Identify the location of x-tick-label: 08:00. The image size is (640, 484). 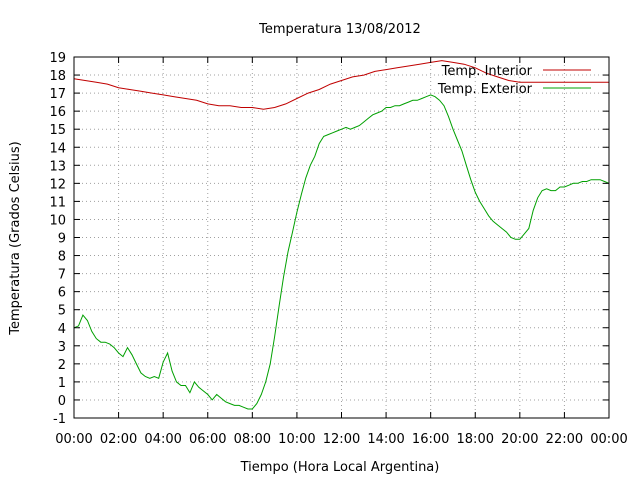
(252, 439).